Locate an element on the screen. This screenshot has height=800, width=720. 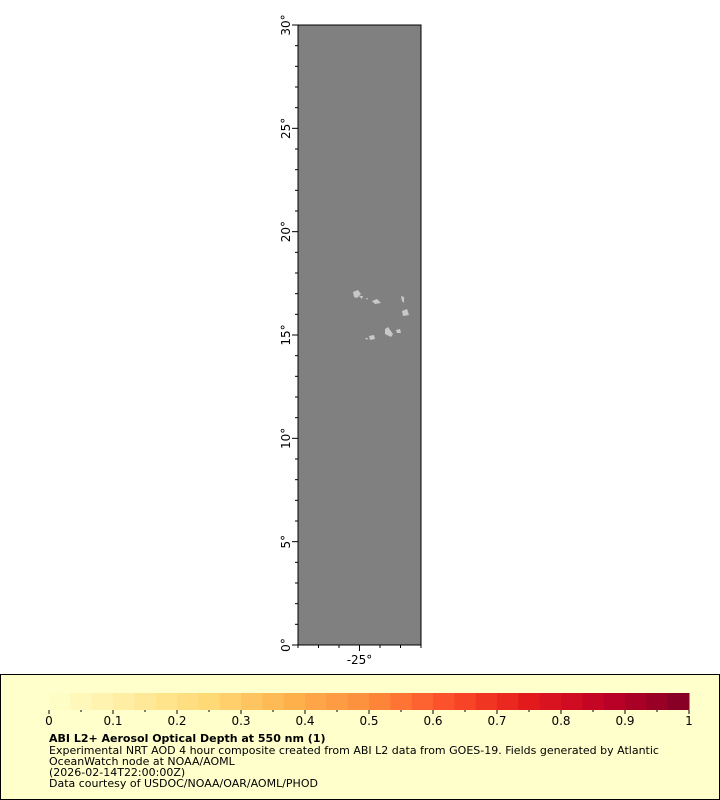
lat-label: 0° is located at coordinates (286, 645).